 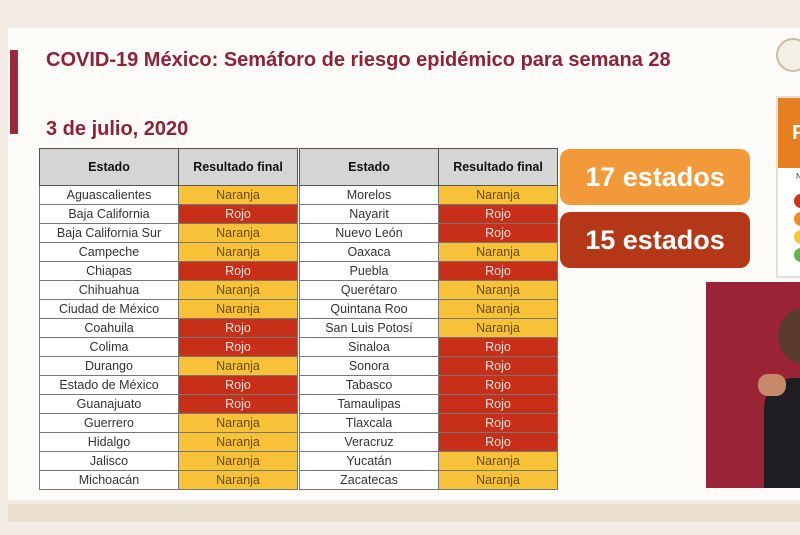 What do you see at coordinates (109, 328) in the screenshot?
I see `estado-cell: Coahuila` at bounding box center [109, 328].